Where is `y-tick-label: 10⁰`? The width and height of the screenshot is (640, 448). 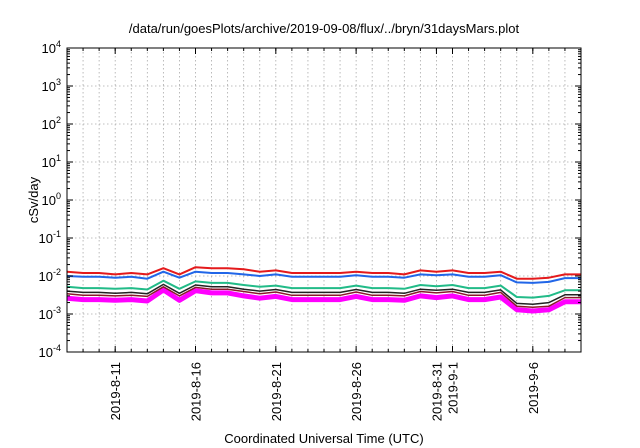
y-tick-label: 10⁰ is located at coordinates (51, 199).